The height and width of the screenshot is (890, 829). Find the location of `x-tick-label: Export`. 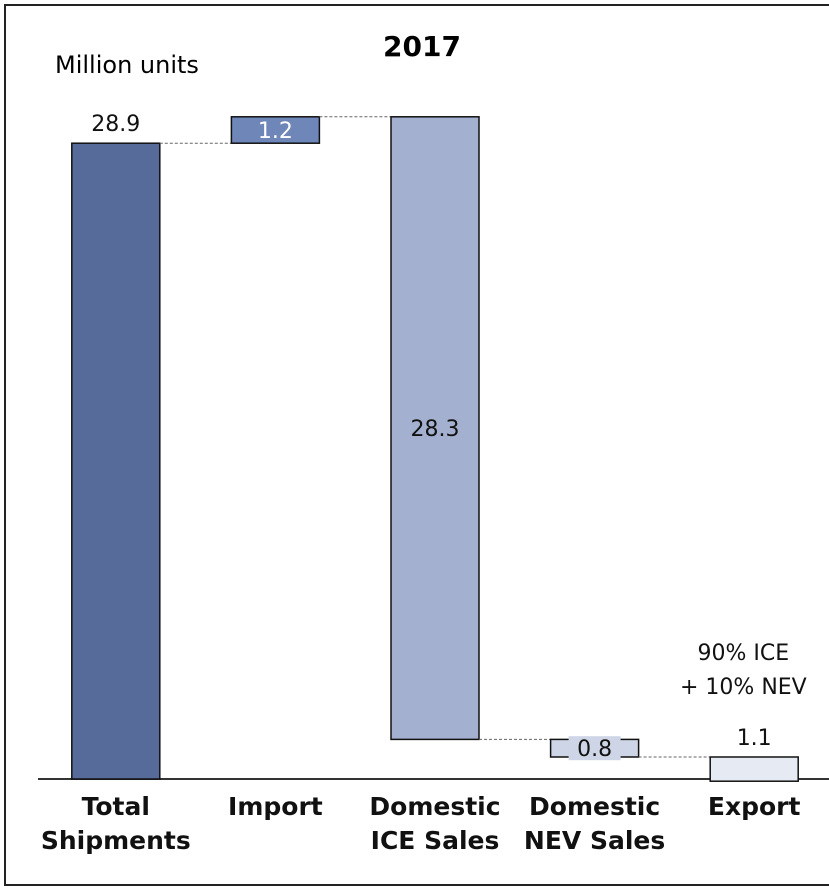

x-tick-label: Export is located at coordinates (754, 806).